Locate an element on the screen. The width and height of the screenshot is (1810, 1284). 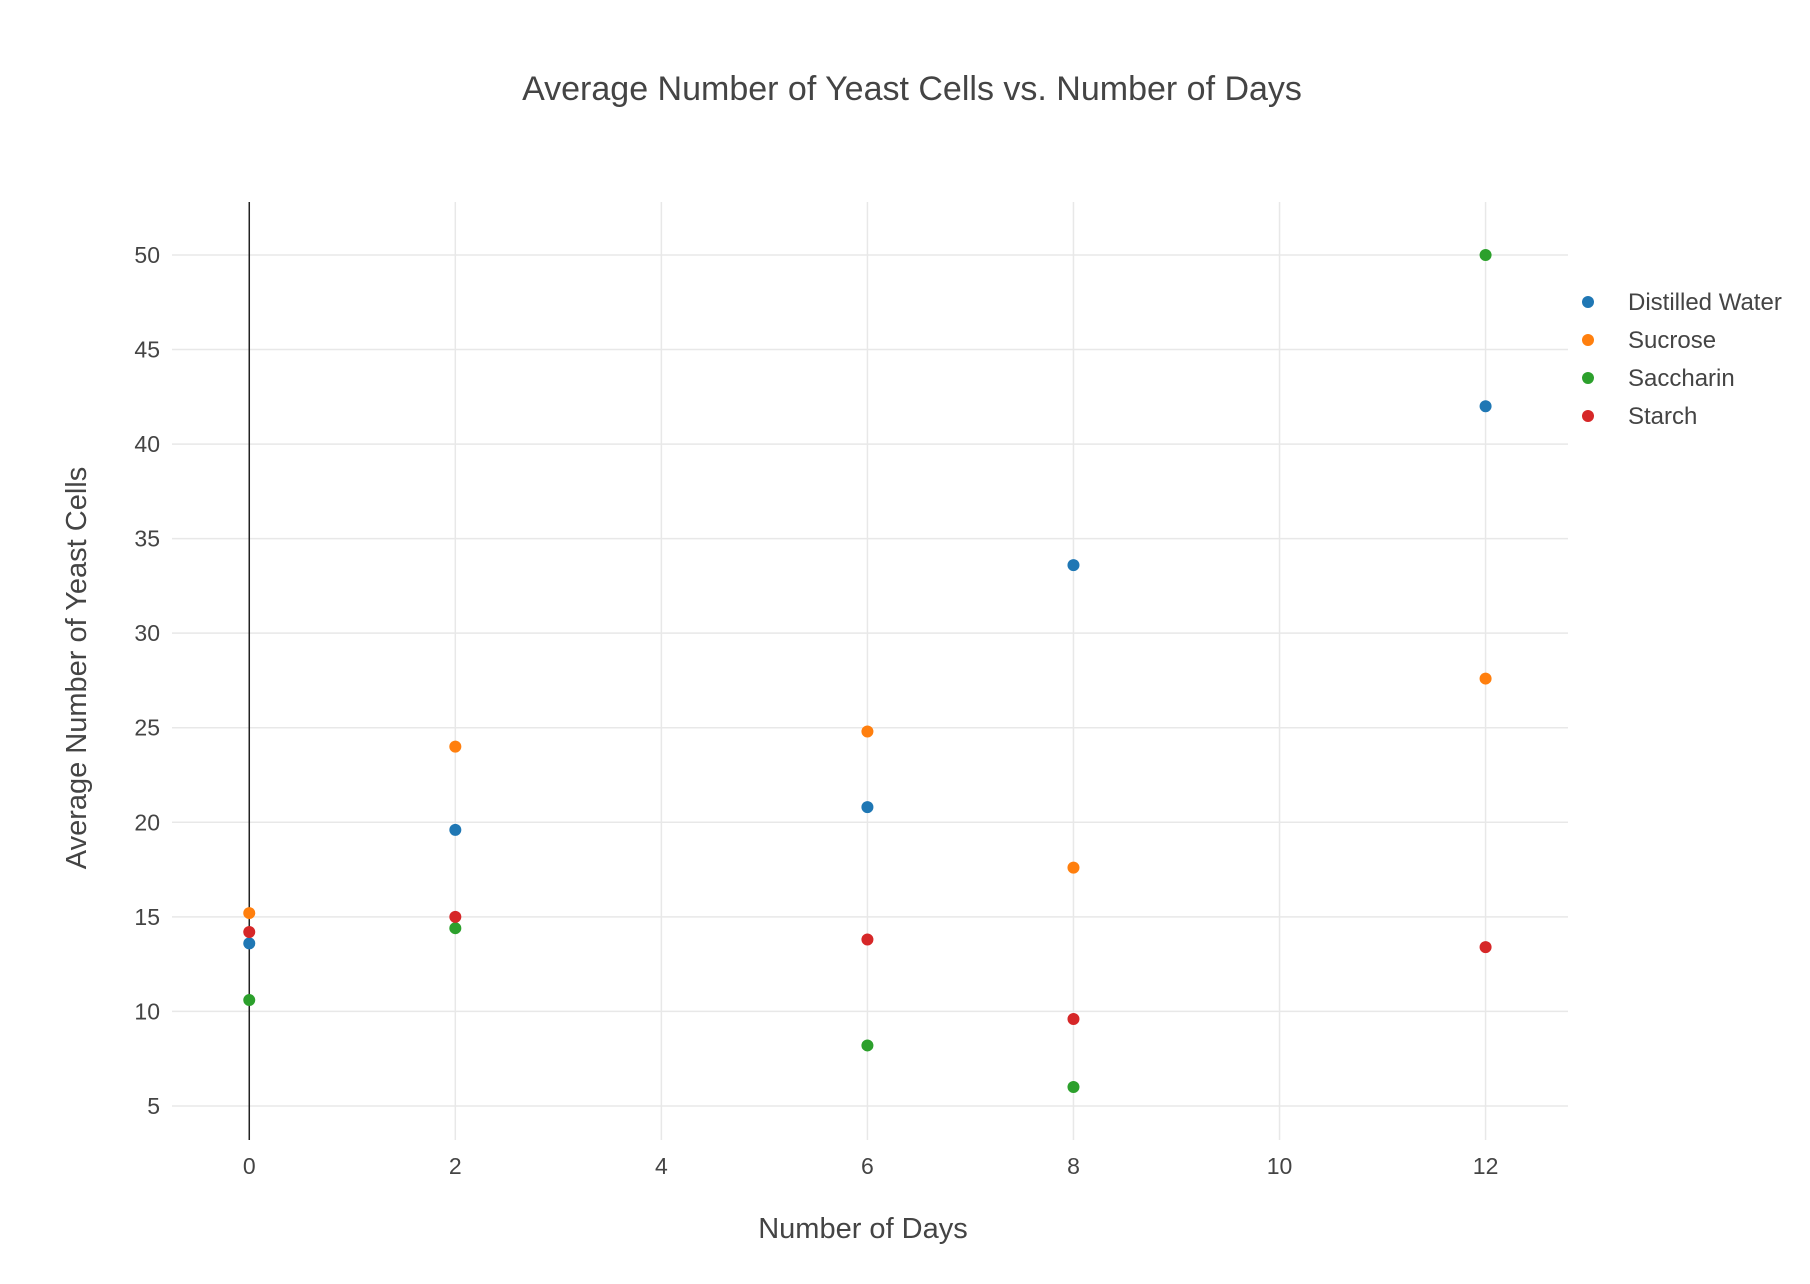
legend-item-saccharin: Saccharin is located at coordinates (1658, 378).